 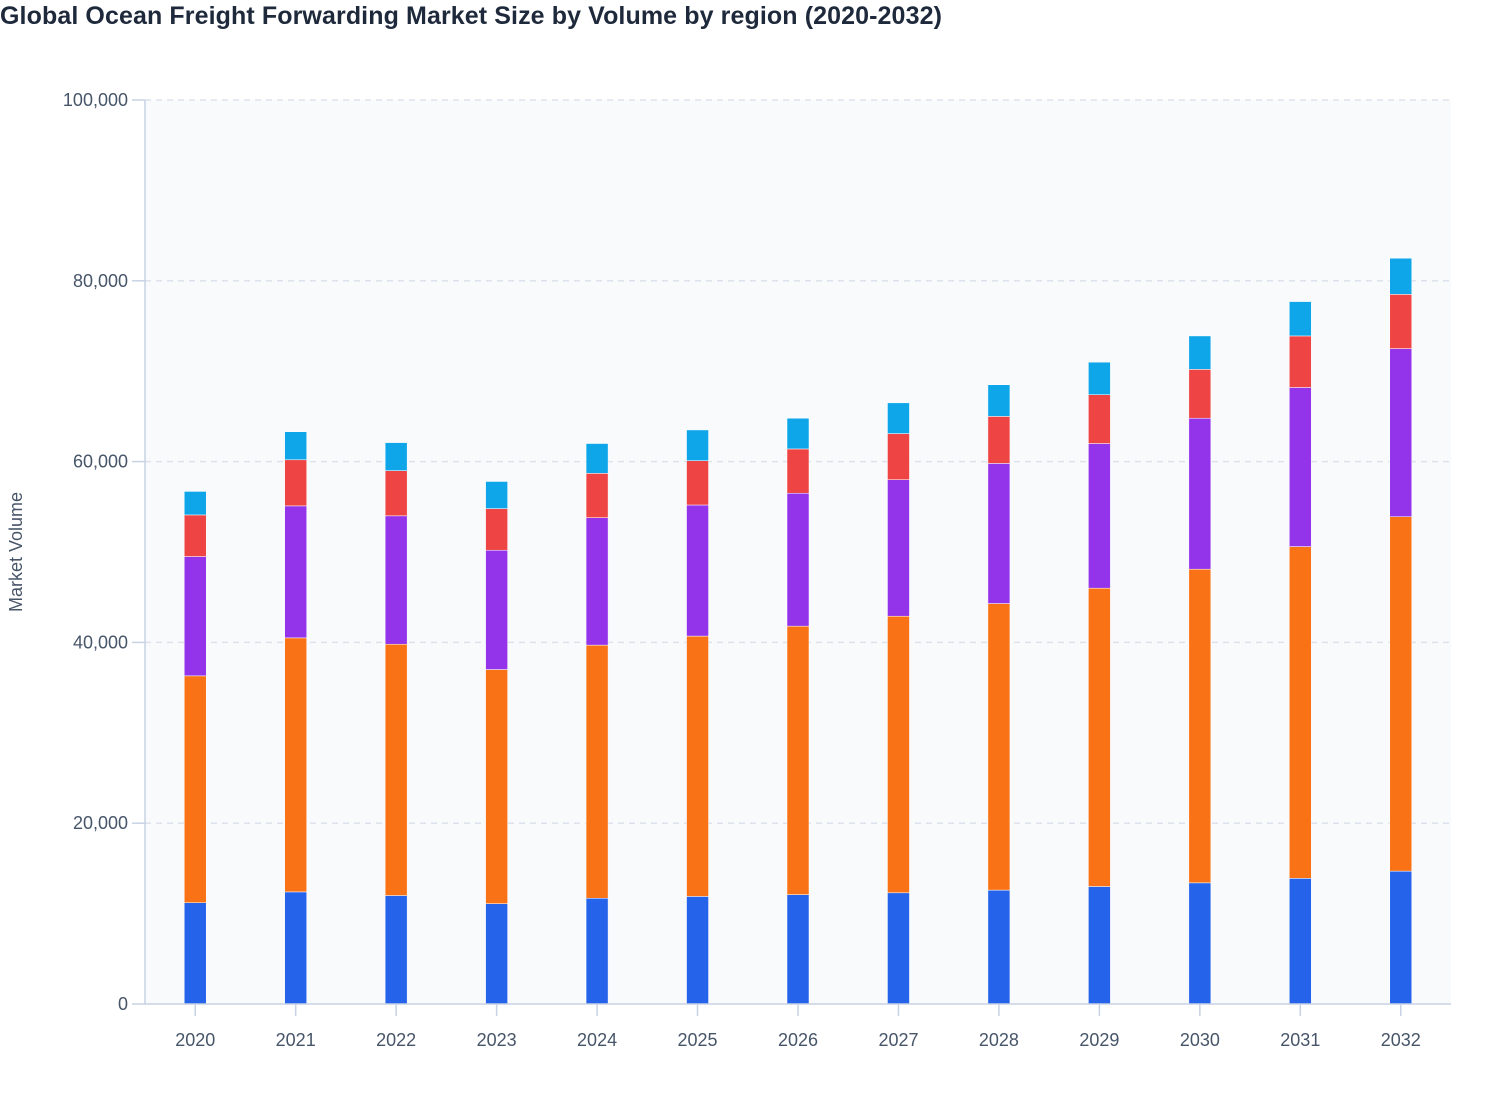 What do you see at coordinates (1200, 1040) in the screenshot?
I see `x-tick-label: 2030` at bounding box center [1200, 1040].